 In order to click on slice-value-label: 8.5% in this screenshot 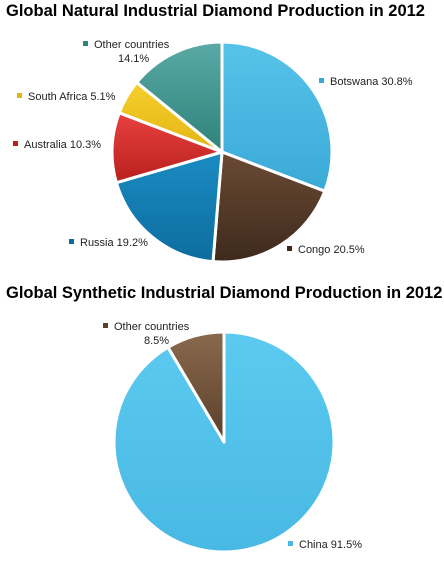, I will do `click(156, 341)`.